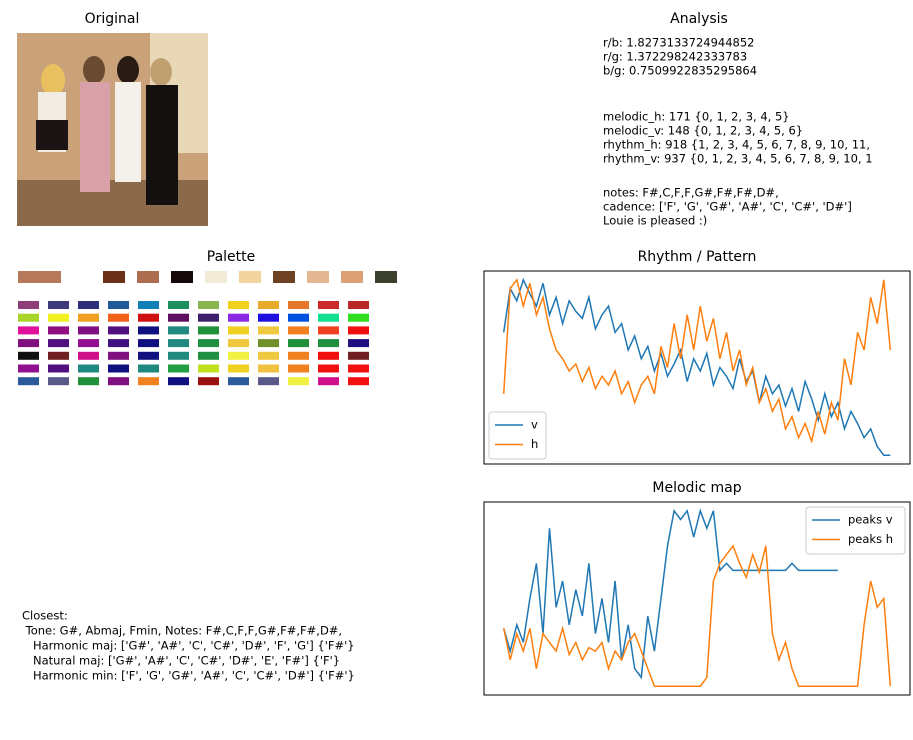  Describe the element at coordinates (52, 135) in the screenshot. I see `figure-skirt` at that location.